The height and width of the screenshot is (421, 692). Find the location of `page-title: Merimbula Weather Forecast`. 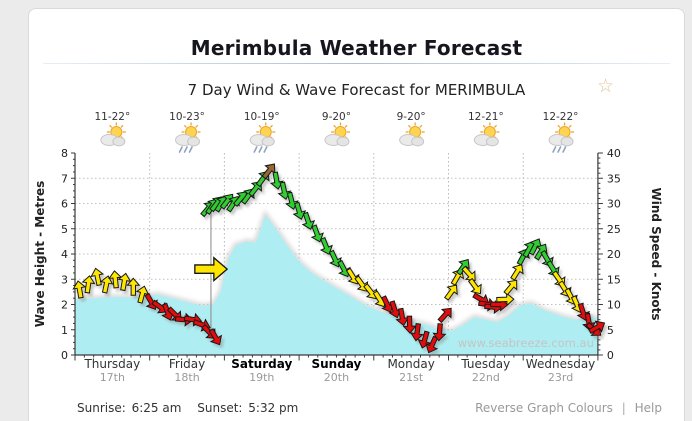

page-title: Merimbula Weather Forecast is located at coordinates (356, 48).